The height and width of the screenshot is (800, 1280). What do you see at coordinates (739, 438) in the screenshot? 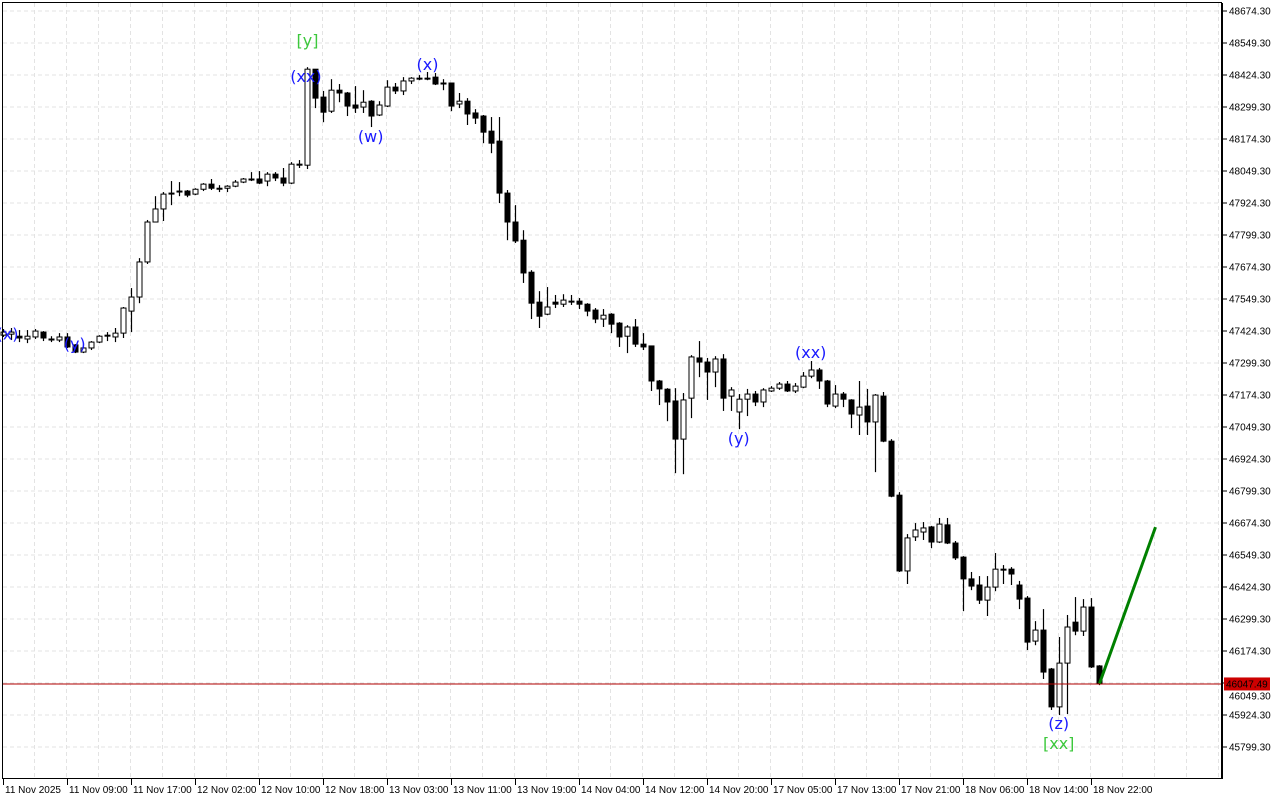
I see `wave-label: (y)` at bounding box center [739, 438].